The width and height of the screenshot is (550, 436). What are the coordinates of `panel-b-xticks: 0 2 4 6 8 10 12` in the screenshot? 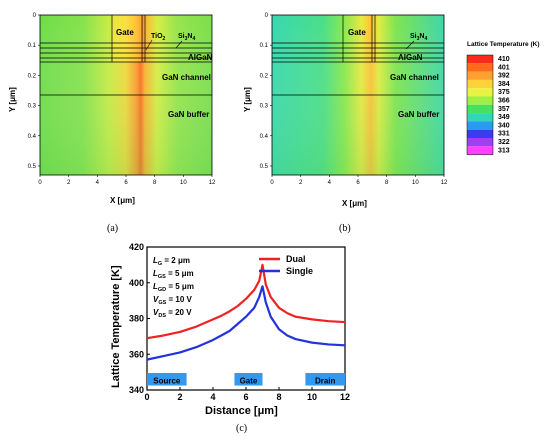 It's located at (359, 180).